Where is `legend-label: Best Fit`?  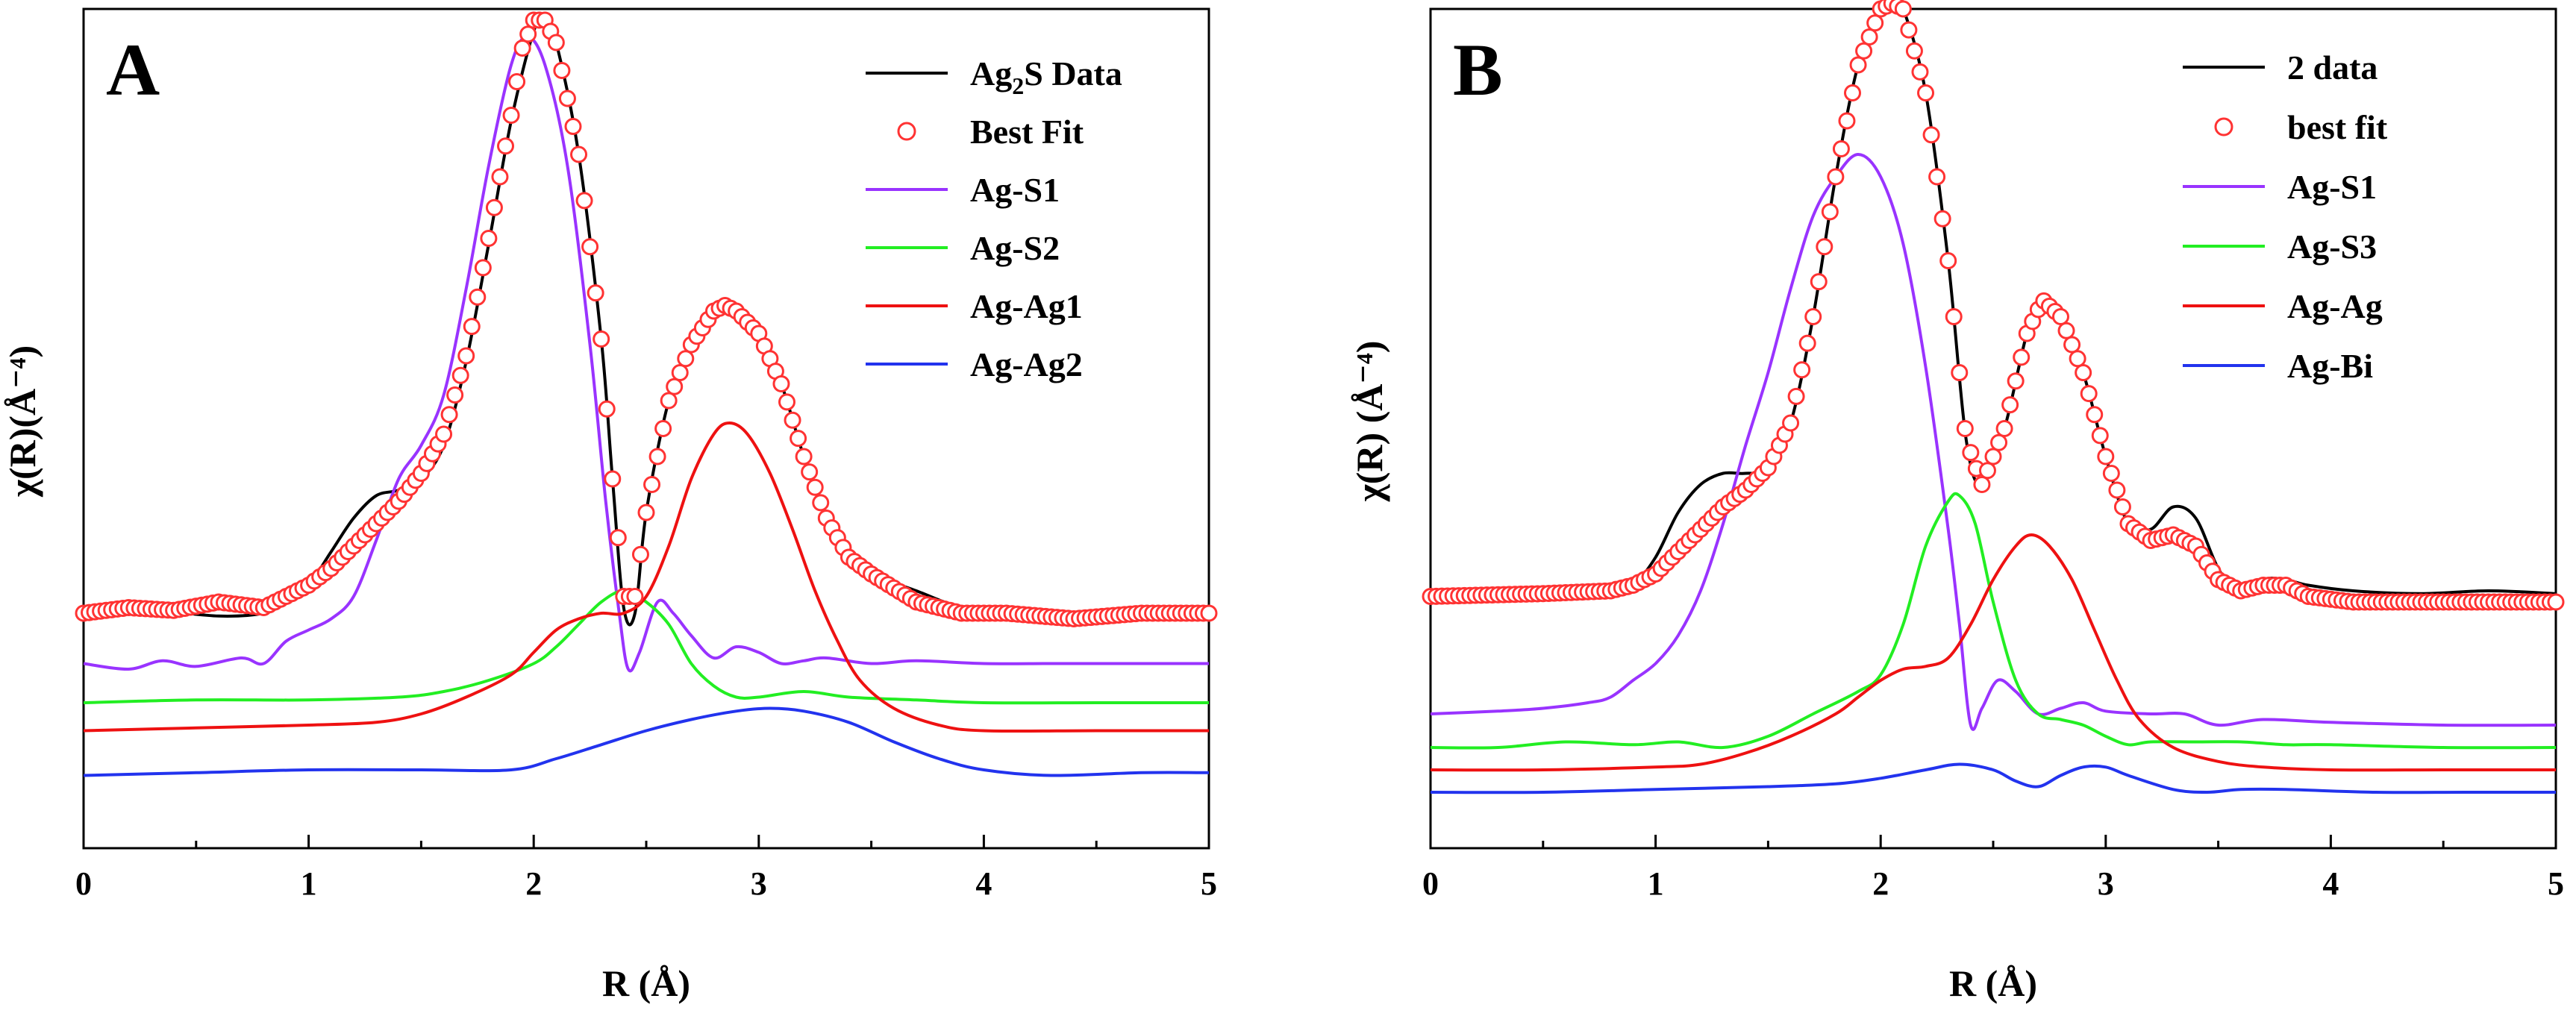
legend-label: Best Fit is located at coordinates (1027, 132).